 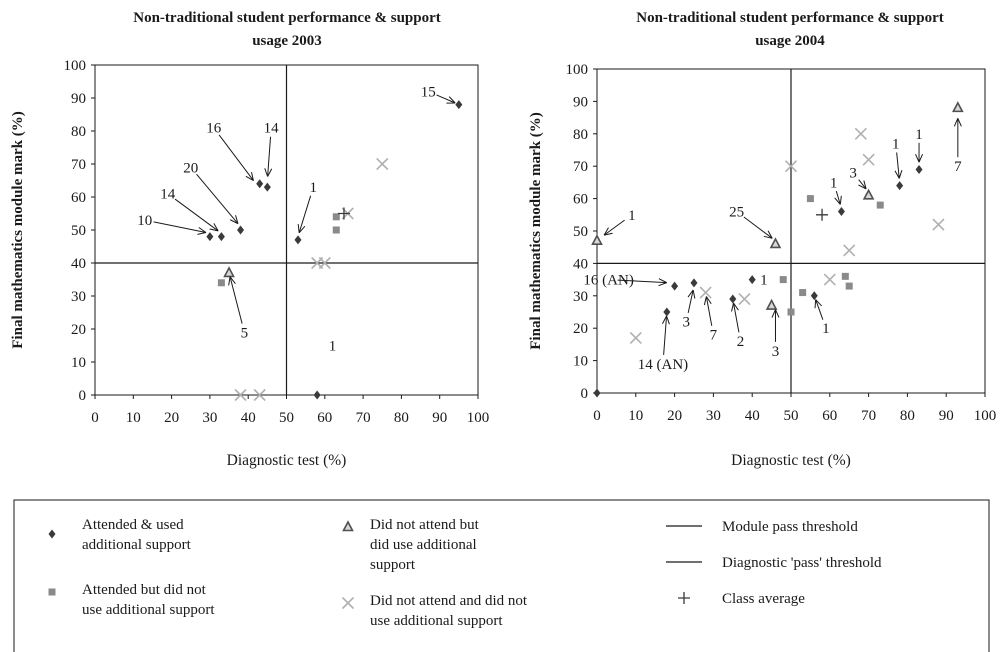 What do you see at coordinates (95, 418) in the screenshot?
I see `x-tick-label: 0` at bounding box center [95, 418].